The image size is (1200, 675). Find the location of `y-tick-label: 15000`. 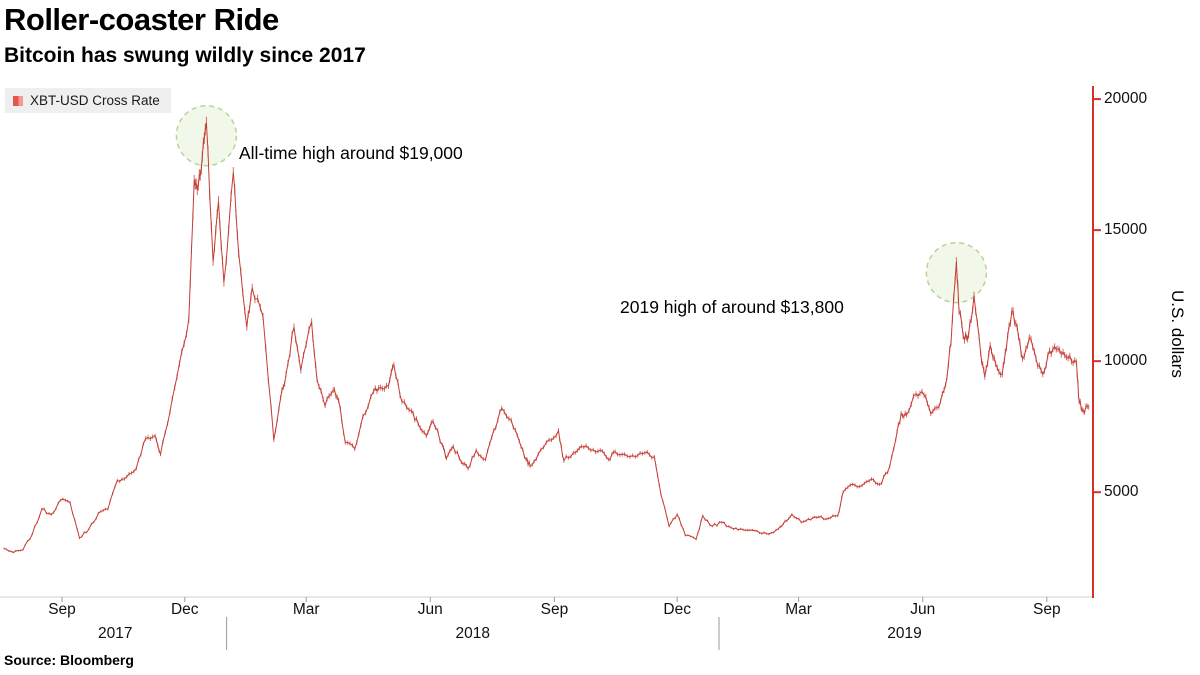

y-tick-label: 15000 is located at coordinates (1126, 230).